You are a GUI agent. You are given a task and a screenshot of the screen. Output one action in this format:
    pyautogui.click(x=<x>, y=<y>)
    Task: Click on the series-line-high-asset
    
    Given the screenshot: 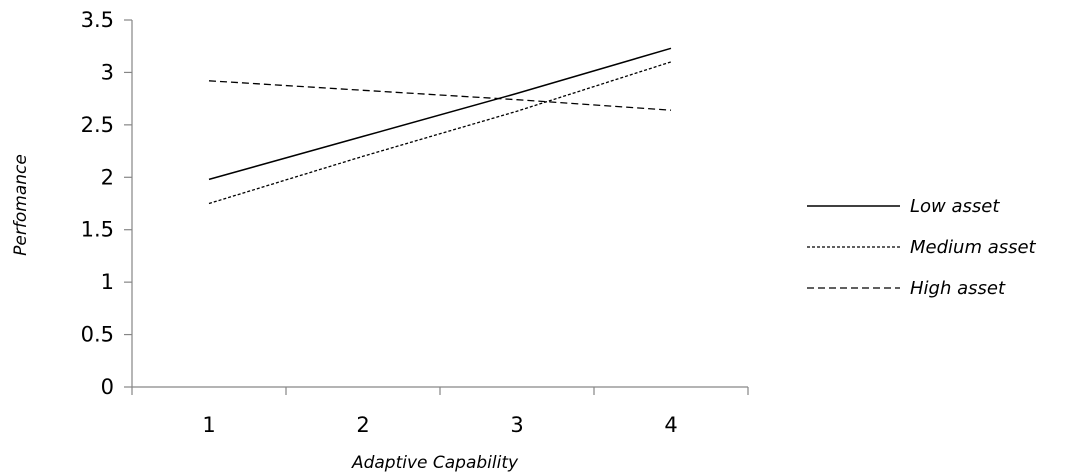 What is the action you would take?
    pyautogui.click(x=440, y=95)
    